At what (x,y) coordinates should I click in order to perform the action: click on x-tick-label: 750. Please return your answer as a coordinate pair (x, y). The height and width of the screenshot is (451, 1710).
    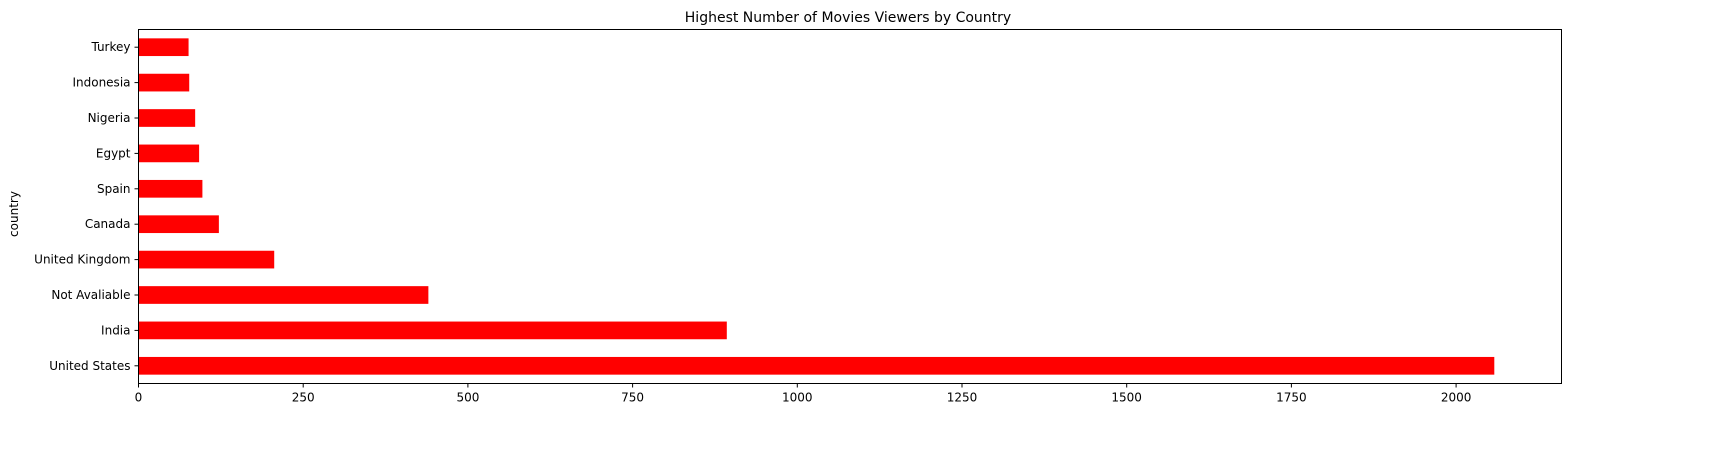
    Looking at the image, I should click on (632, 398).